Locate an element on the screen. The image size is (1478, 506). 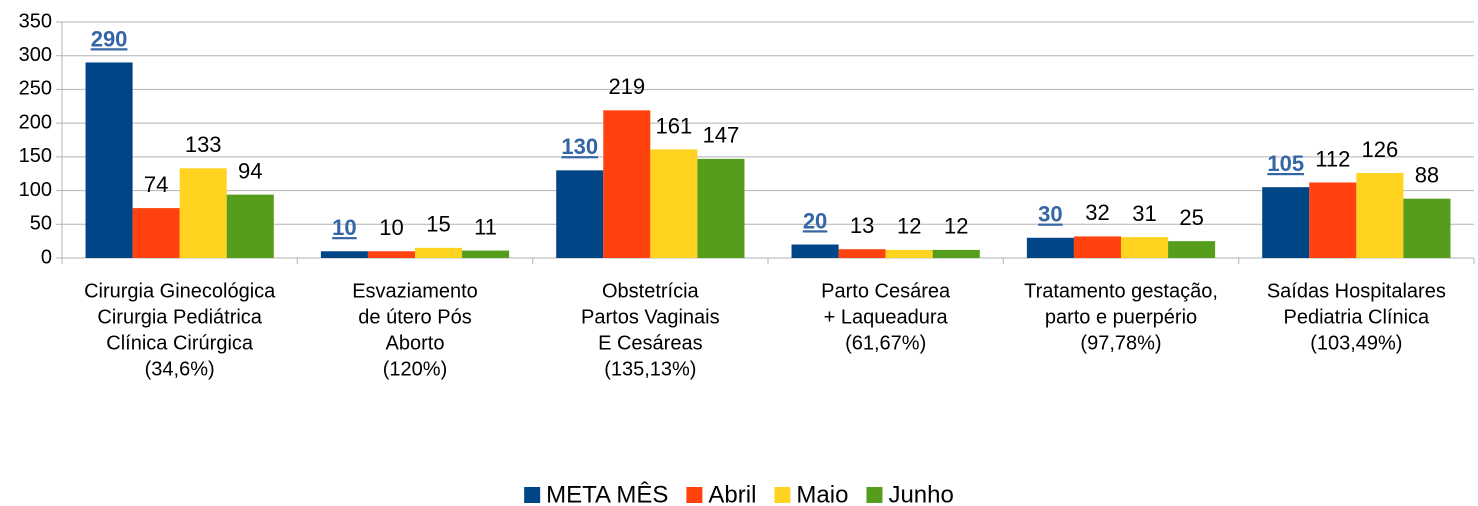
legend-label: Junho is located at coordinates (920, 493).